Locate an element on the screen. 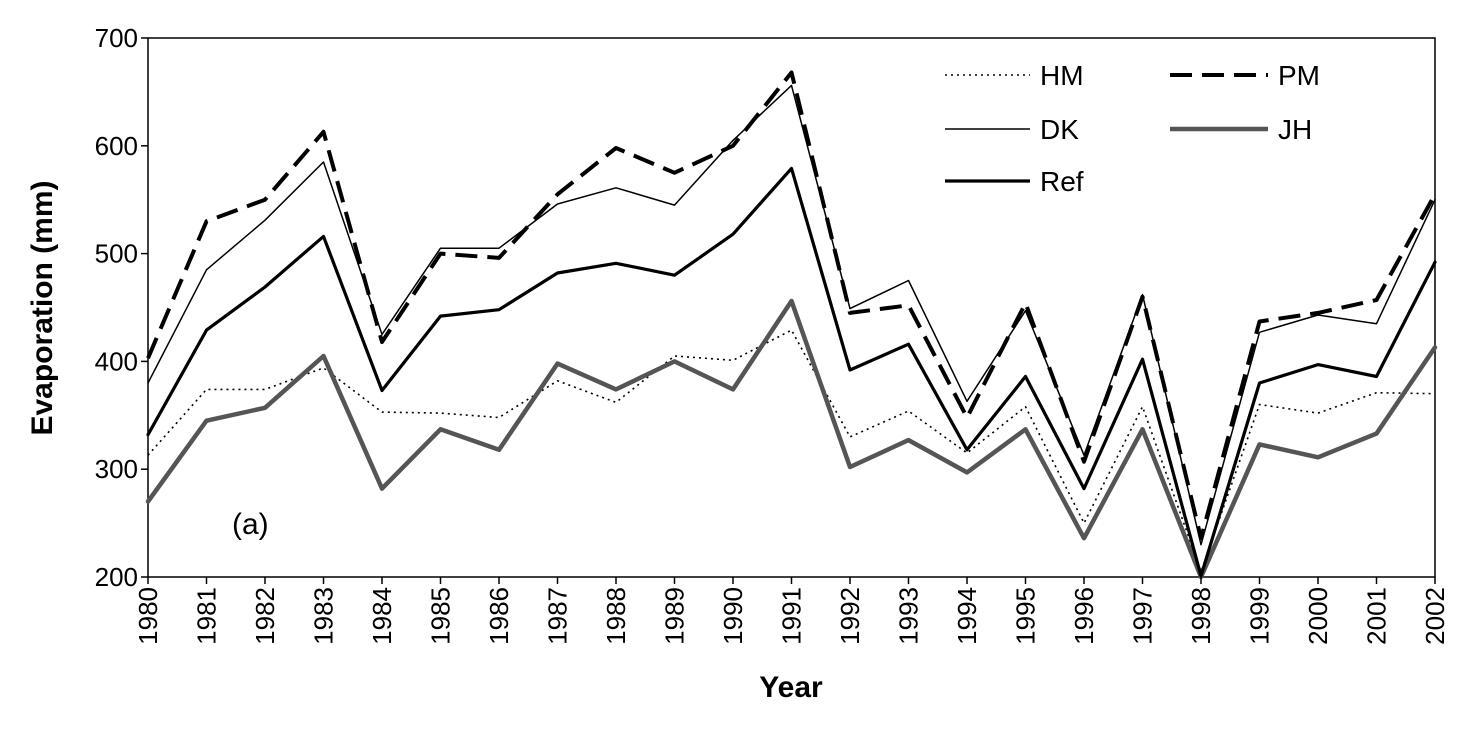 This screenshot has height=731, width=1469. panel-label: (a) is located at coordinates (250, 524).